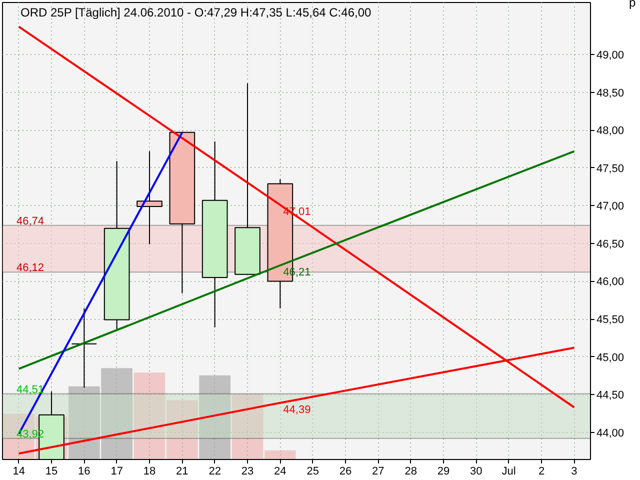  I want to click on y-tick-label: 48,50, so click(610, 93).